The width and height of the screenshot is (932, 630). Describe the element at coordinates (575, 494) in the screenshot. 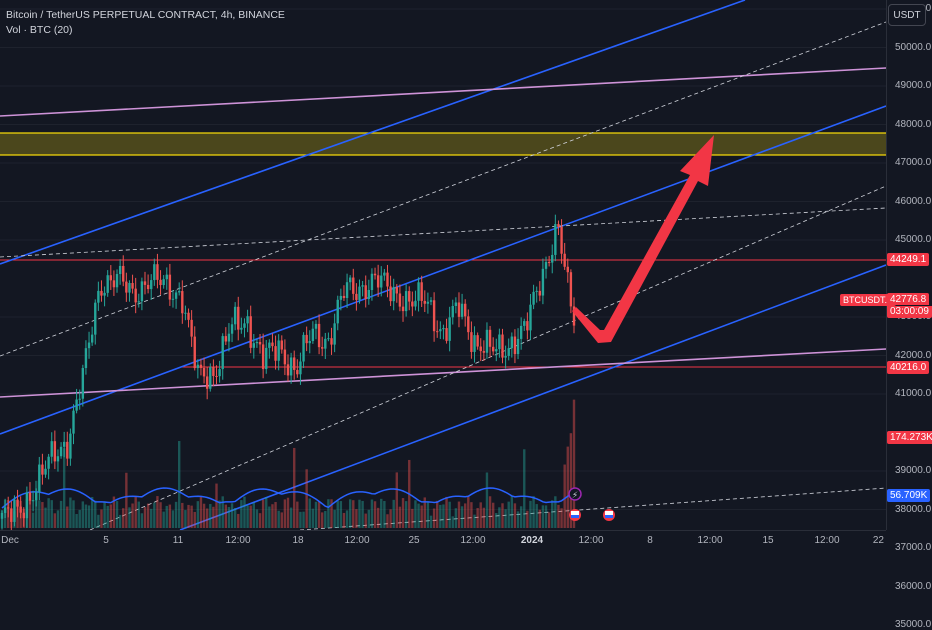

I see `event-icon-lightning: ⚡` at that location.